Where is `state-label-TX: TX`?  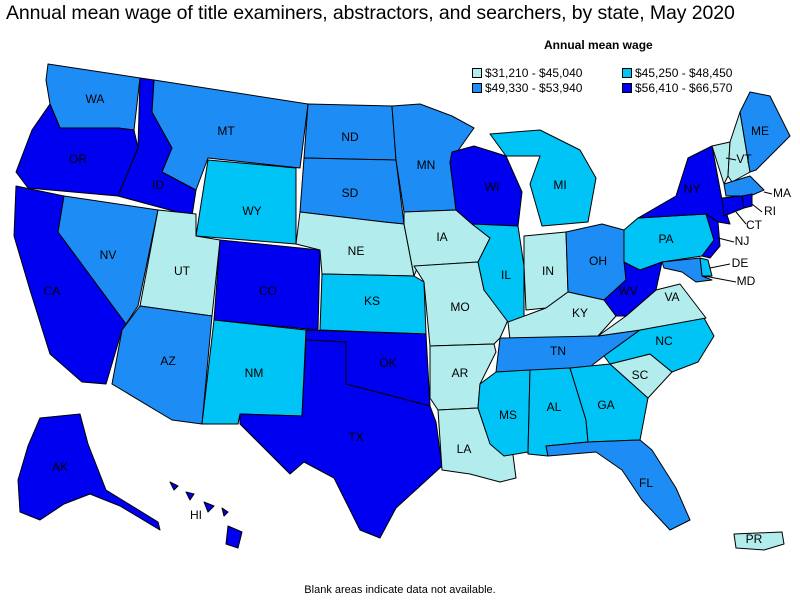 state-label-TX: TX is located at coordinates (355, 437).